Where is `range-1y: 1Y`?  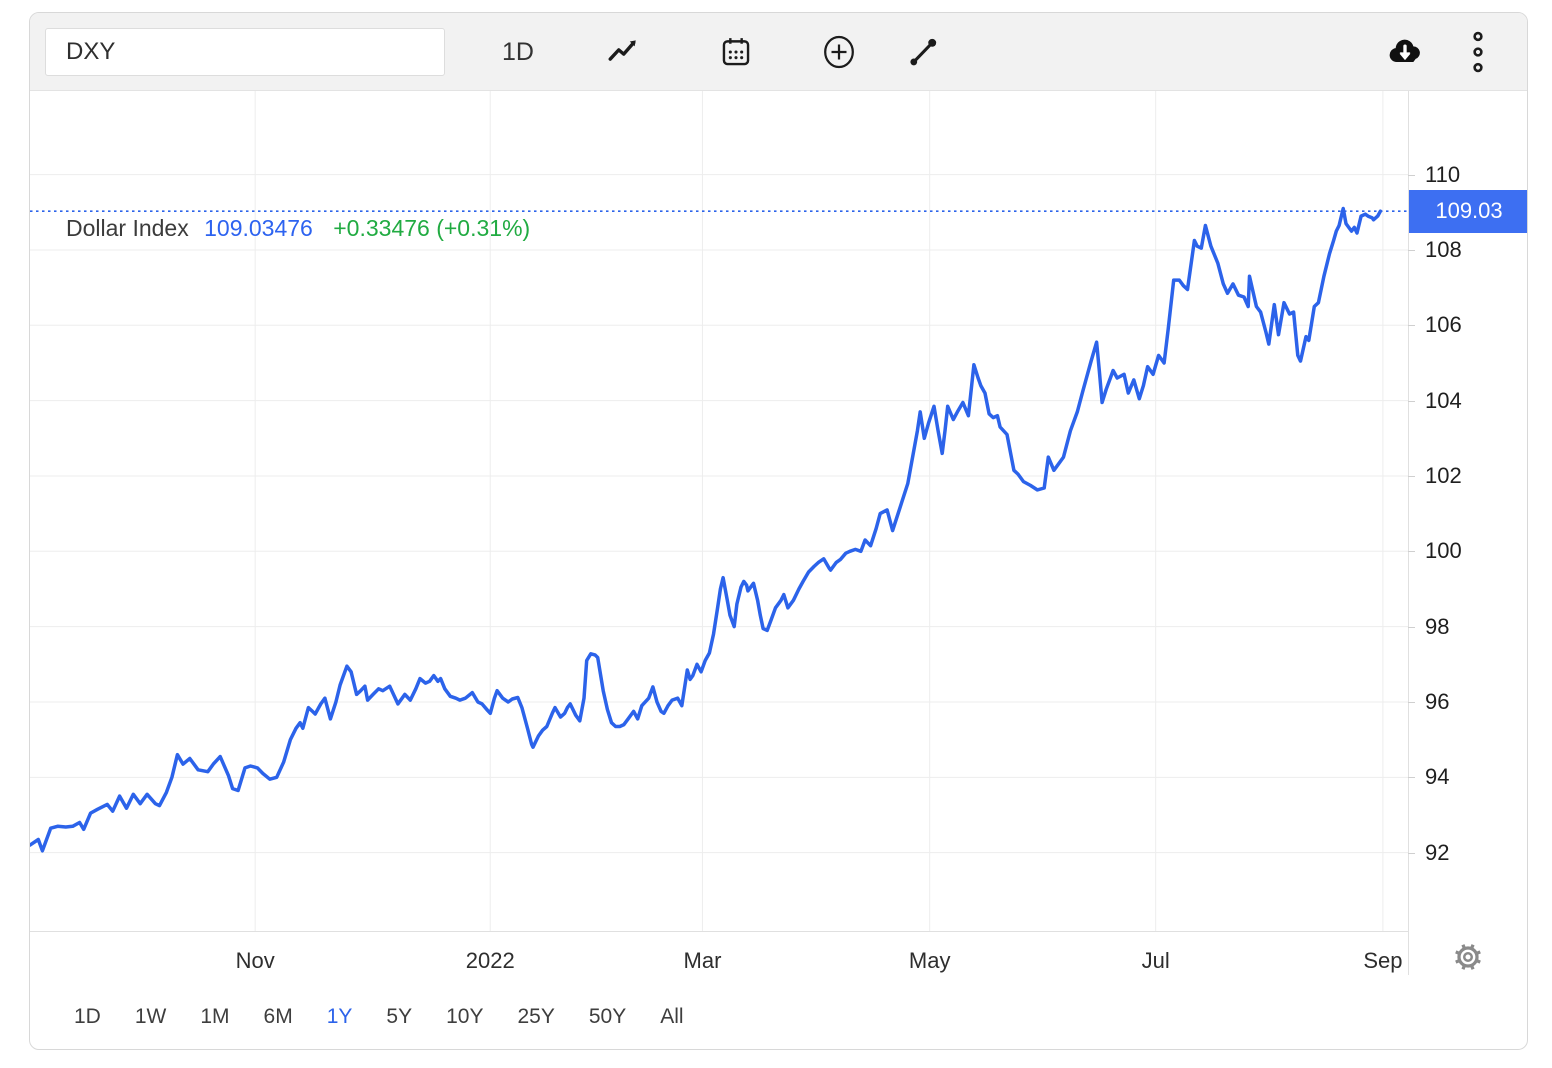 range-1y: 1Y is located at coordinates (340, 1017).